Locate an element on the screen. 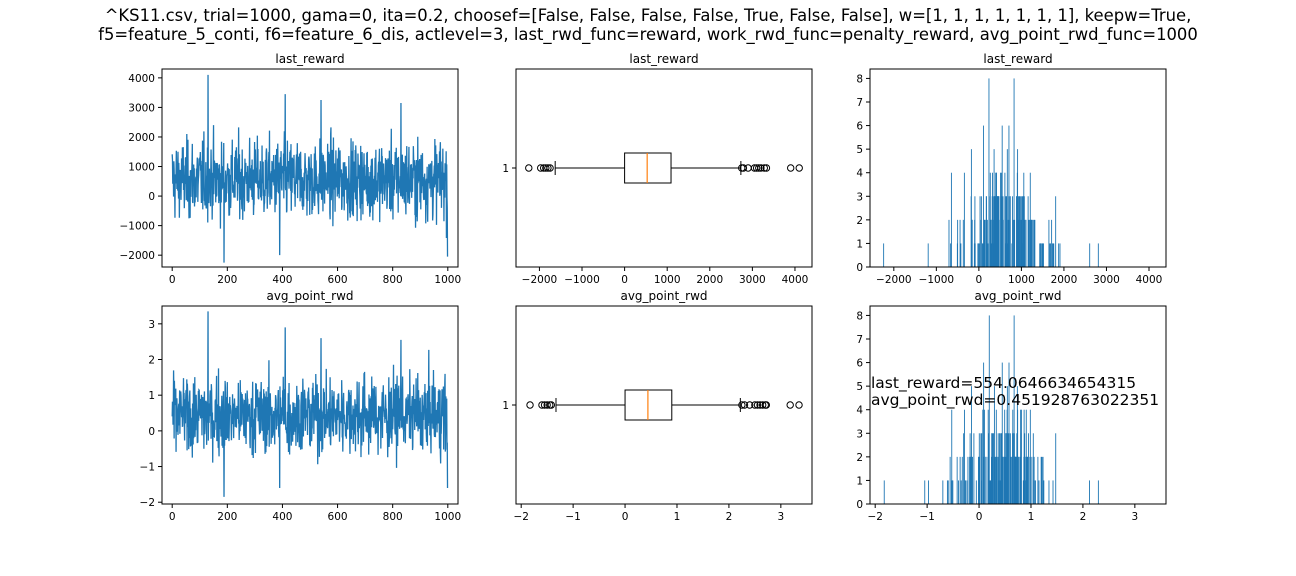 The width and height of the screenshot is (1296, 576). x-tick-label: 400 is located at coordinates (282, 280).